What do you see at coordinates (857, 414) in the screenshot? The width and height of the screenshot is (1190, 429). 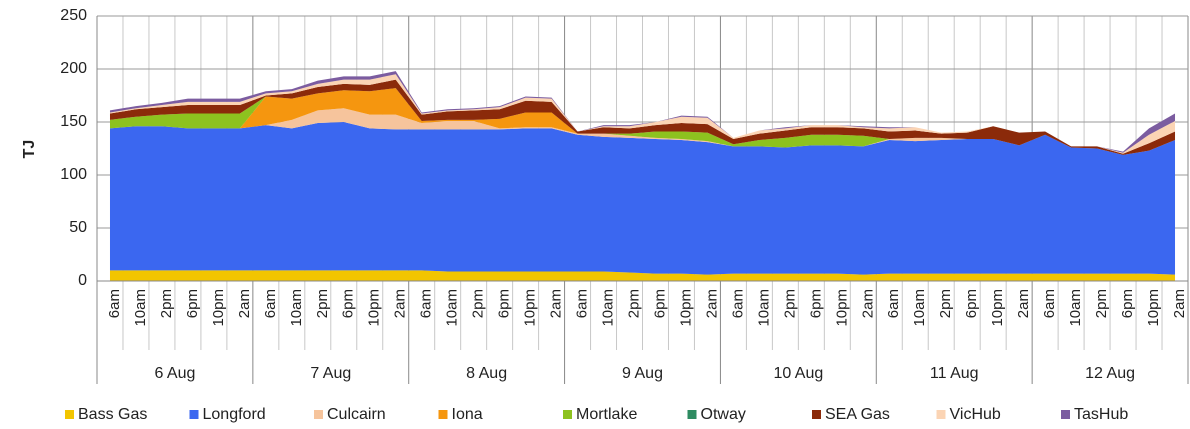 I see `legend-label: SEA Gas` at bounding box center [857, 414].